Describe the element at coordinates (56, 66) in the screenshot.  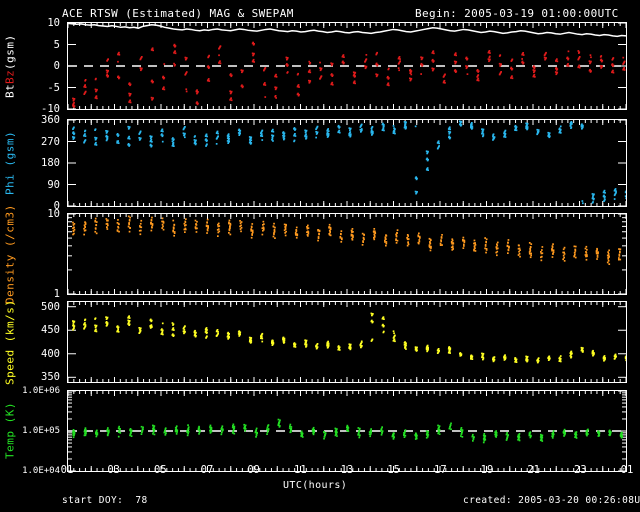
I see `y-tick-label-bt-bz-2: 0` at that location.